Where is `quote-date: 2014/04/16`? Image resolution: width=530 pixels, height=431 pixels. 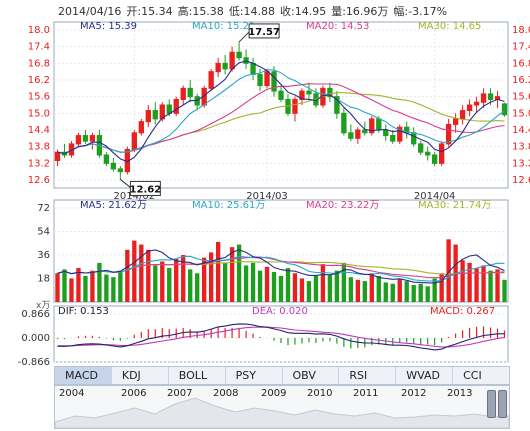 quote-date: 2014/04/16 is located at coordinates (90, 11).